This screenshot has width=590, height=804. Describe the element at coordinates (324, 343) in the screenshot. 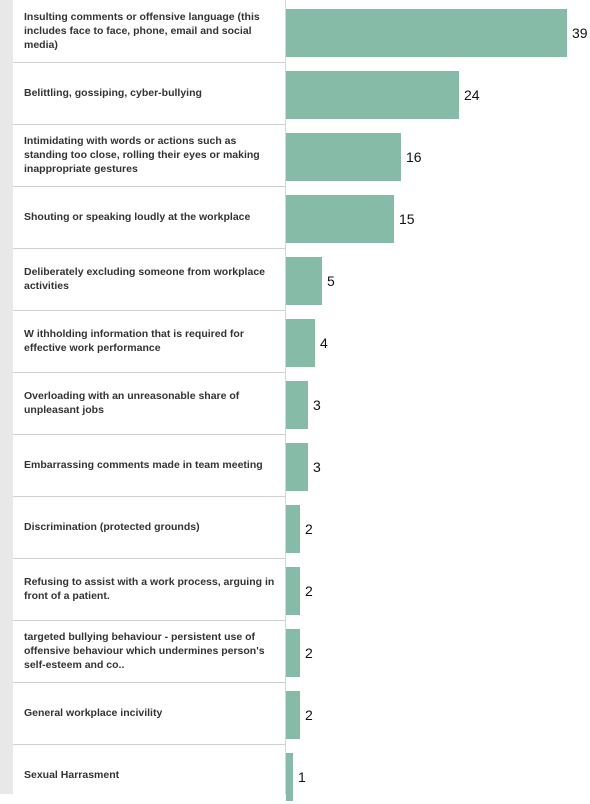

I see `bar-value-label: 4` at that location.